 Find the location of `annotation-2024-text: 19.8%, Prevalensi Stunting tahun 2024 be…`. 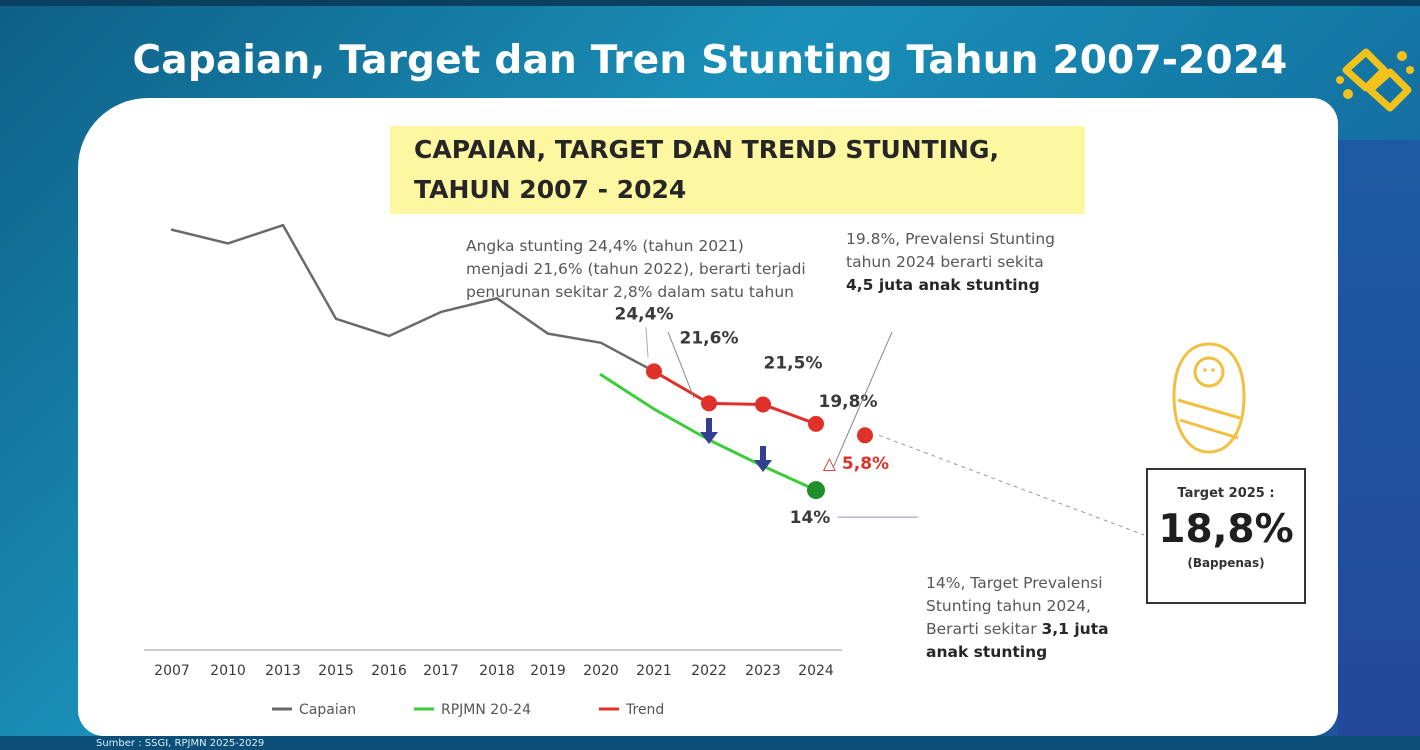

annotation-2024-text: 19.8%, Prevalensi Stunting tahun 2024 be… is located at coordinates (950, 250).